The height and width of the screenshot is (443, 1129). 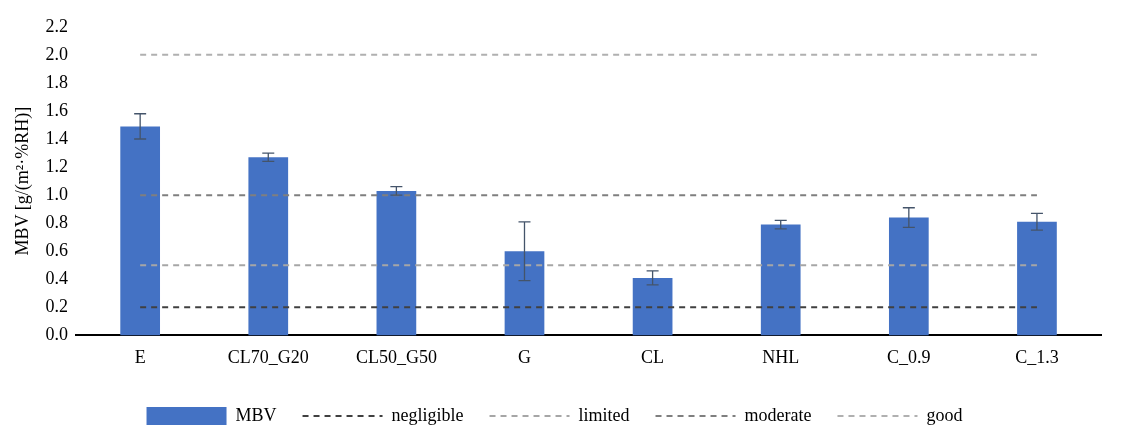 What do you see at coordinates (909, 356) in the screenshot?
I see `x-tick-label: C_0.9` at bounding box center [909, 356].